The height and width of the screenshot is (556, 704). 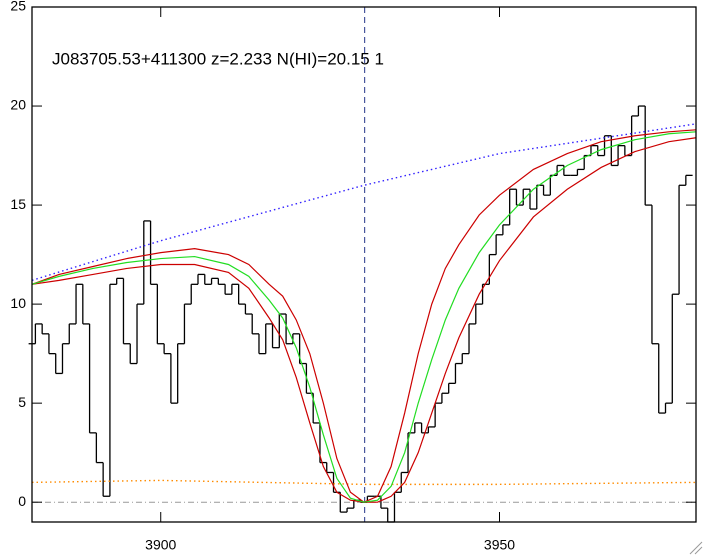 I want to click on y-tick-label: 5, so click(x=22, y=402).